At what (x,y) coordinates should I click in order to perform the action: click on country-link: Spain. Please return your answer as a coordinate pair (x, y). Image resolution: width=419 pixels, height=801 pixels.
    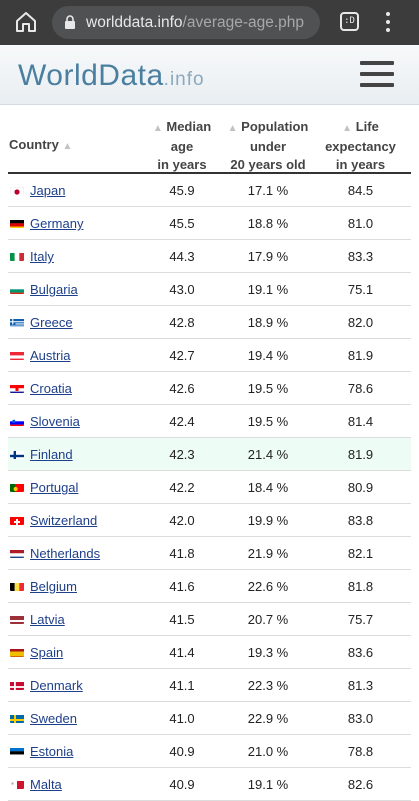
    Looking at the image, I should click on (47, 652).